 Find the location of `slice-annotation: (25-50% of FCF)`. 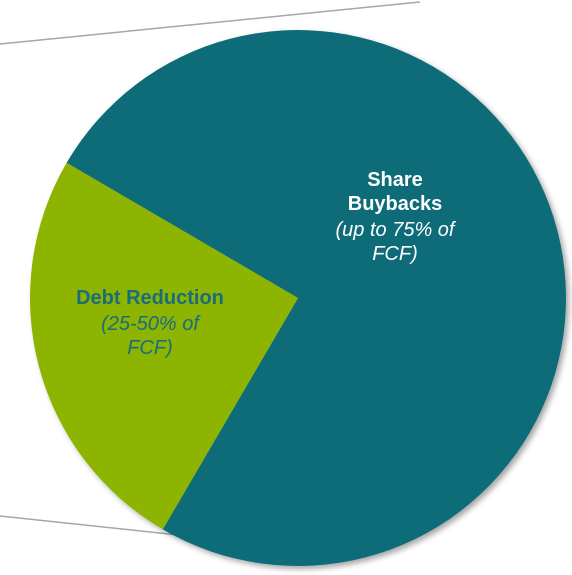

slice-annotation: (25-50% of FCF) is located at coordinates (150, 336).